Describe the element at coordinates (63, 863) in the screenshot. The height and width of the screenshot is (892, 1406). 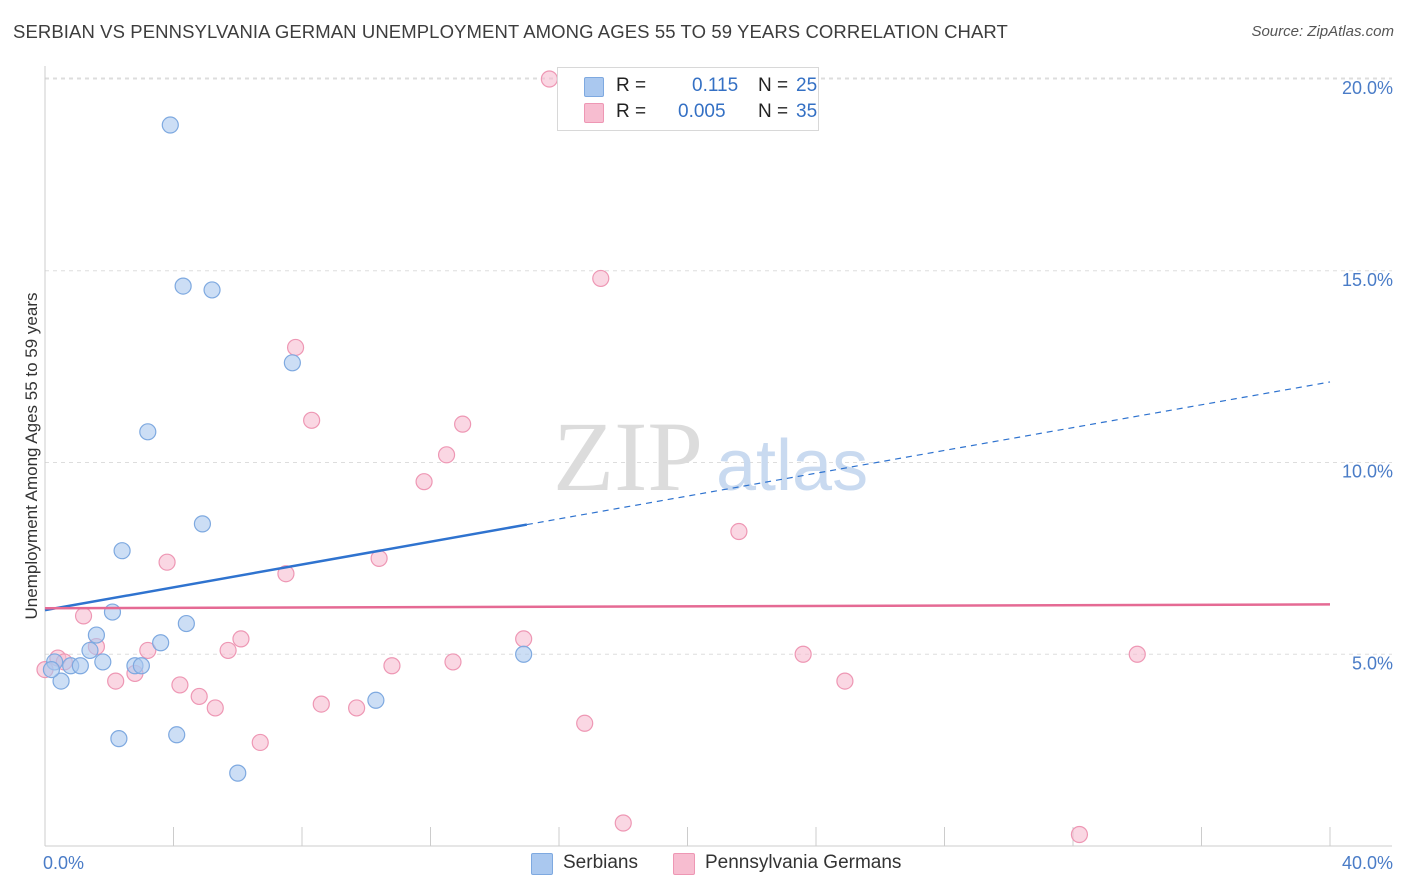
I see `x-tick-label: 0.0%` at that location.